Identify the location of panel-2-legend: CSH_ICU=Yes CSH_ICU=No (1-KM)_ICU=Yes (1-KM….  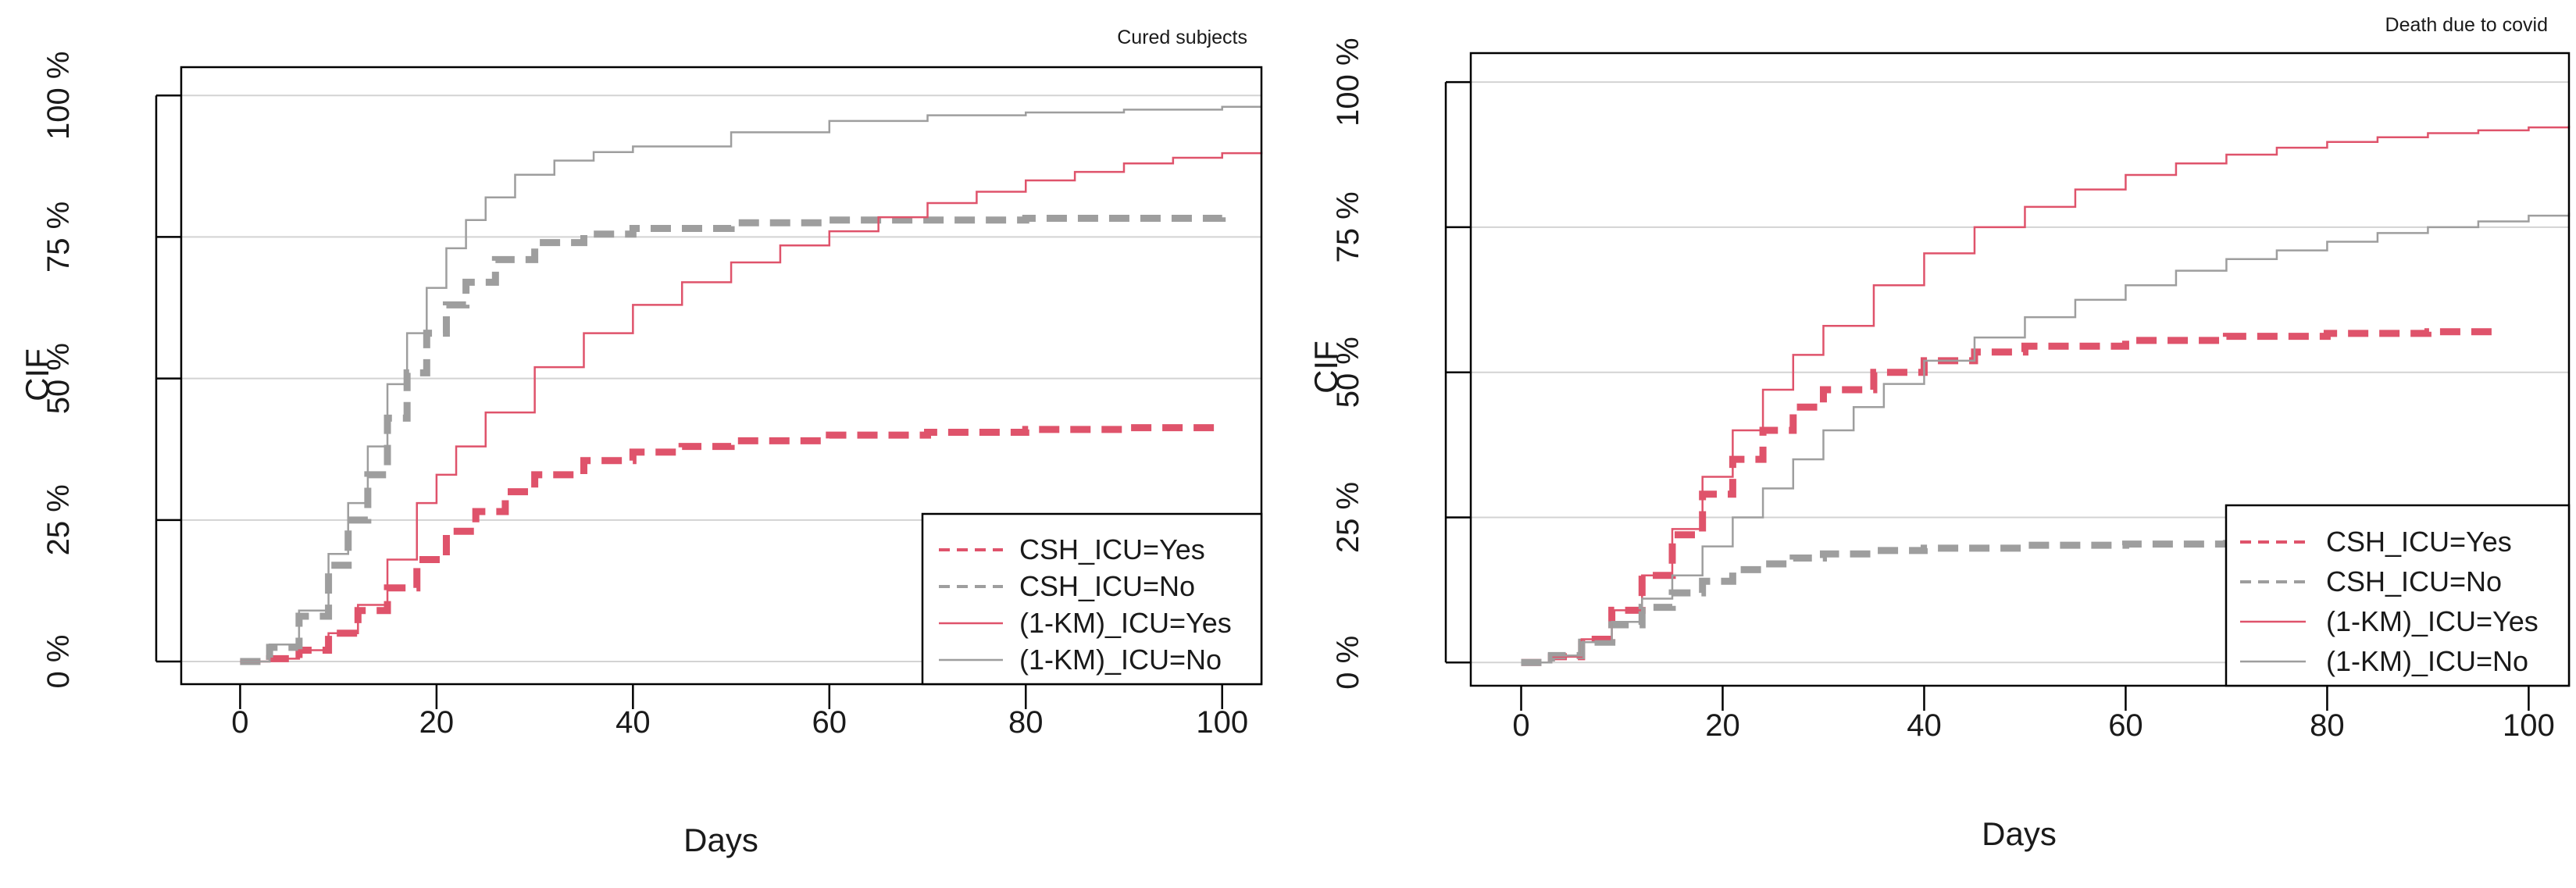
(2398, 595).